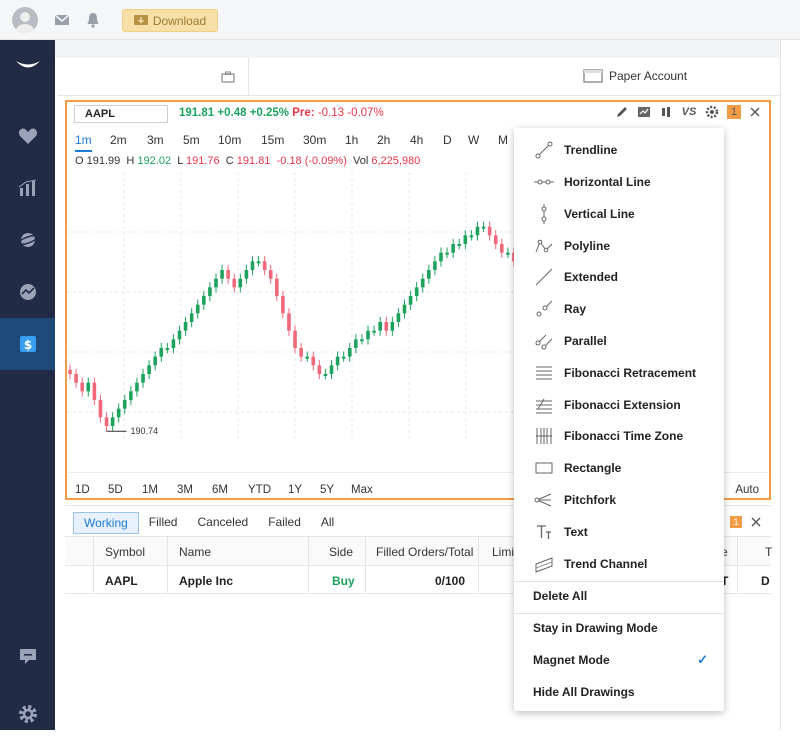 The width and height of the screenshot is (800, 740). What do you see at coordinates (185, 490) in the screenshot?
I see `range-3m: 3M` at bounding box center [185, 490].